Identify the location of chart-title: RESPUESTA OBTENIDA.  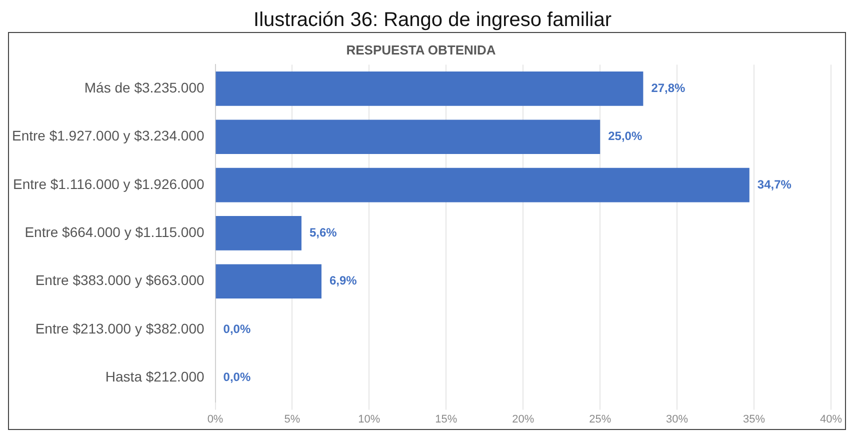
(421, 50).